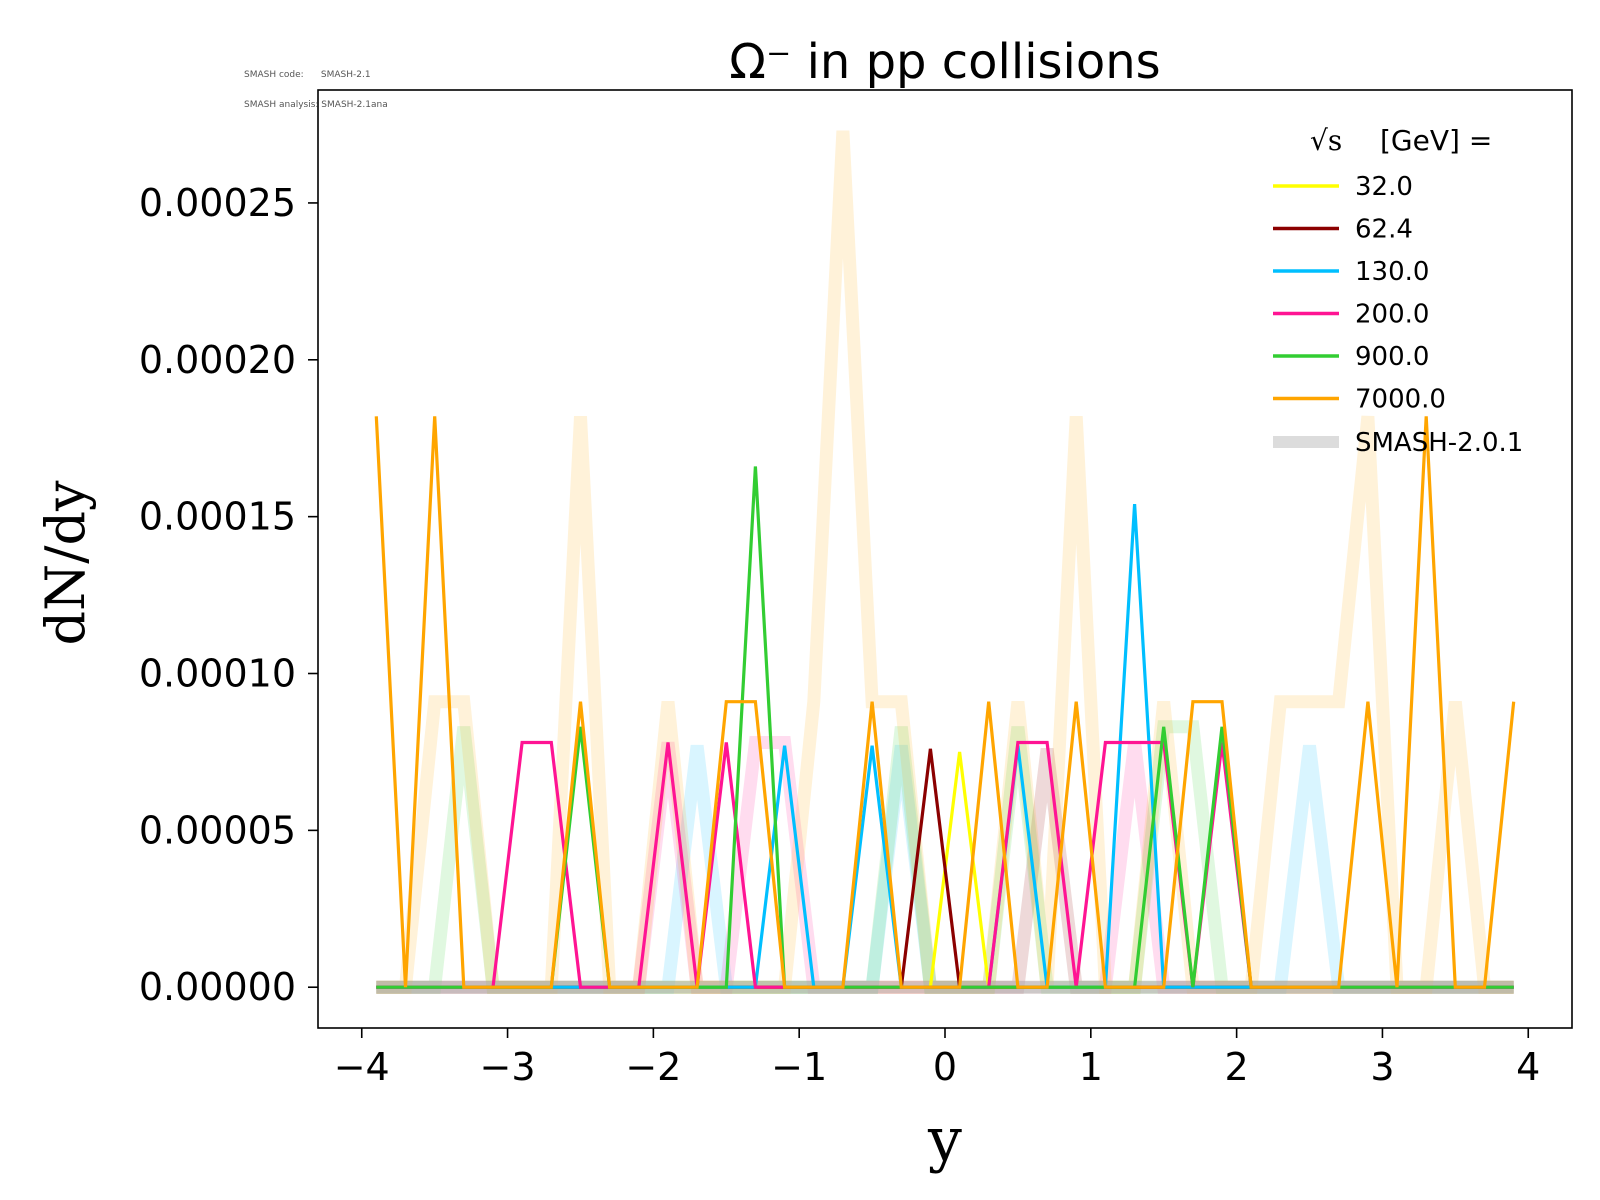 This screenshot has height=1200, width=1600. Describe the element at coordinates (653, 1067) in the screenshot. I see `x-tick-label: −2` at that location.